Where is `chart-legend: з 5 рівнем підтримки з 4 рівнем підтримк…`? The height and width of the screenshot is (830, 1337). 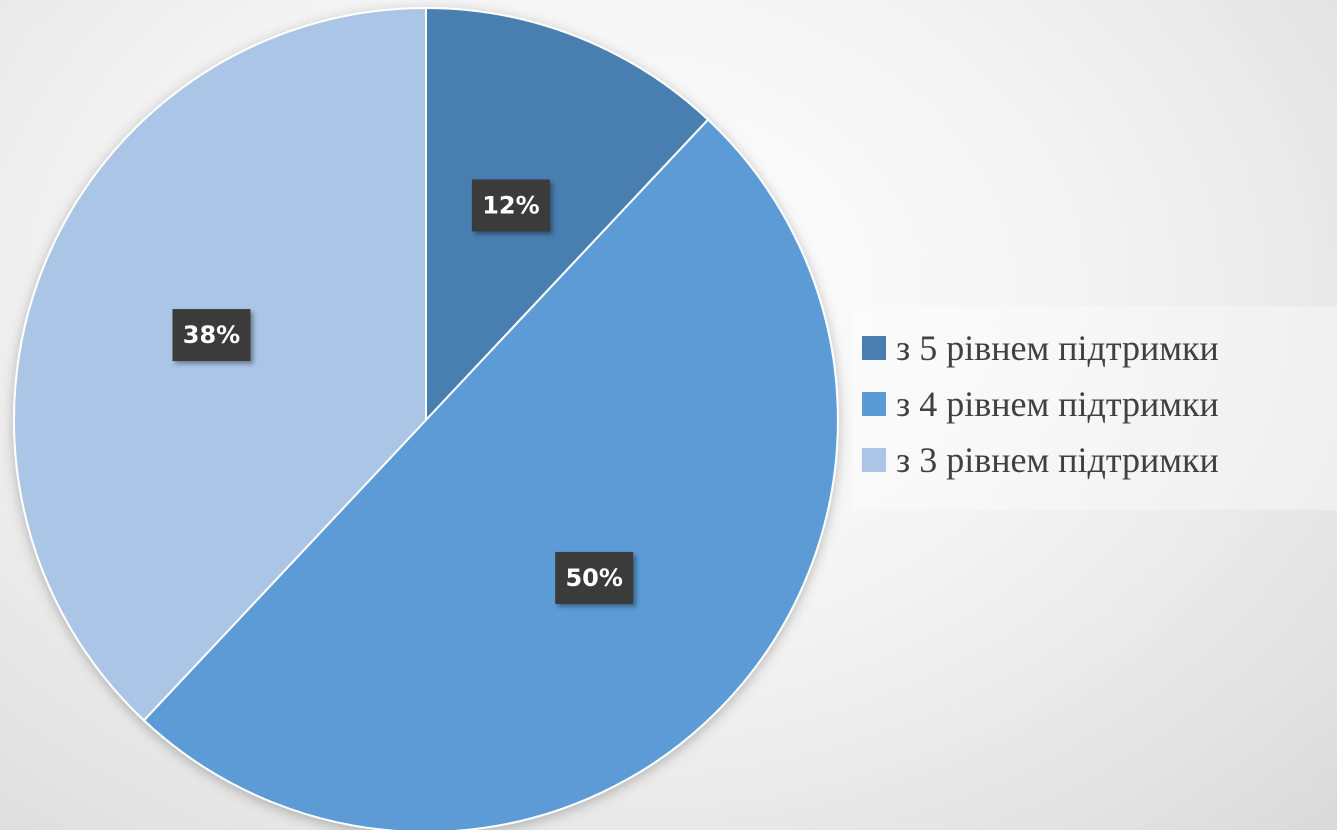
chart-legend: з 5 рівнем підтримки з 4 рівнем підтримк… is located at coordinates (1094, 408).